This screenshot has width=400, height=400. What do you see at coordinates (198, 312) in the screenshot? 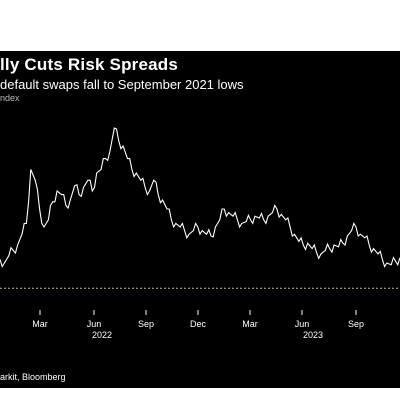
I see `x-axis-ticks` at bounding box center [198, 312].